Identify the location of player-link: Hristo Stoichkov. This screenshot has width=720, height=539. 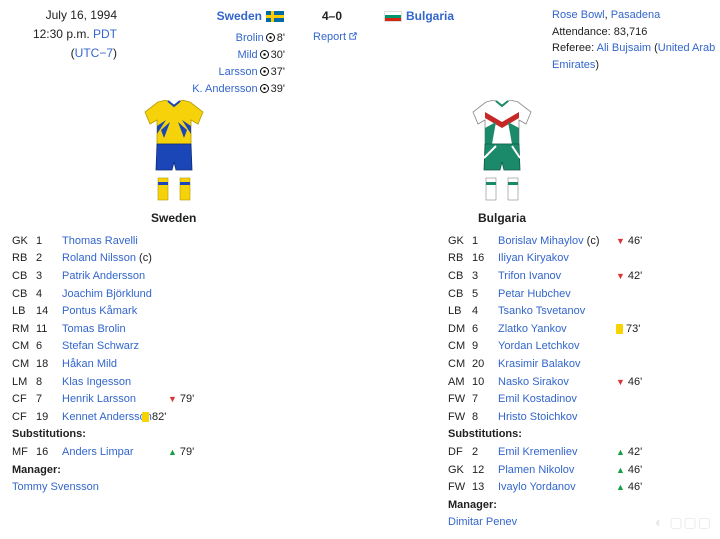
(538, 416).